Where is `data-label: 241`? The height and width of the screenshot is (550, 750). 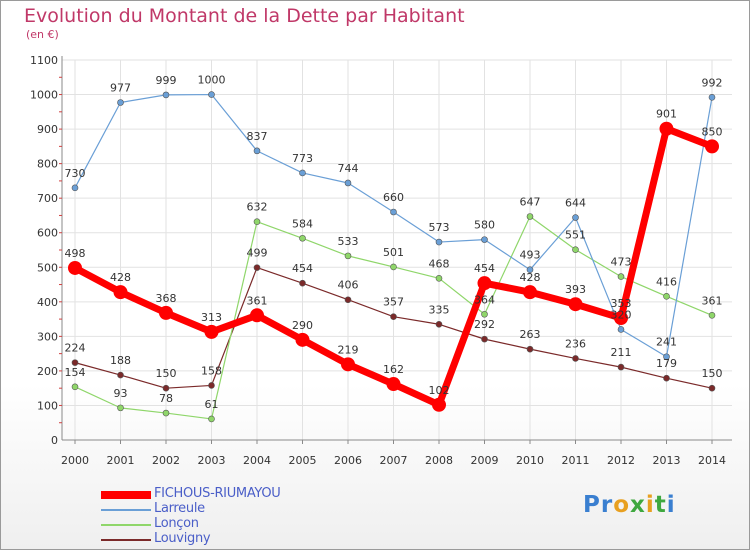 data-label: 241 is located at coordinates (666, 342).